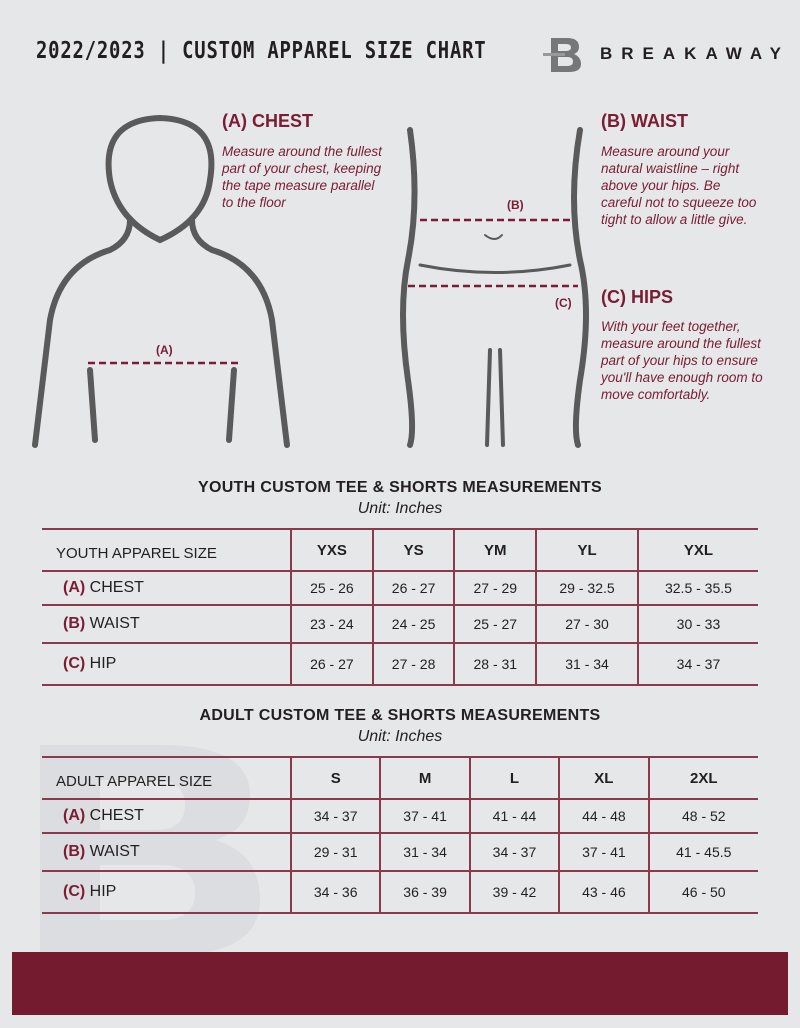  Describe the element at coordinates (331, 624) in the screenshot. I see `table-cell: 23 - 24` at that location.